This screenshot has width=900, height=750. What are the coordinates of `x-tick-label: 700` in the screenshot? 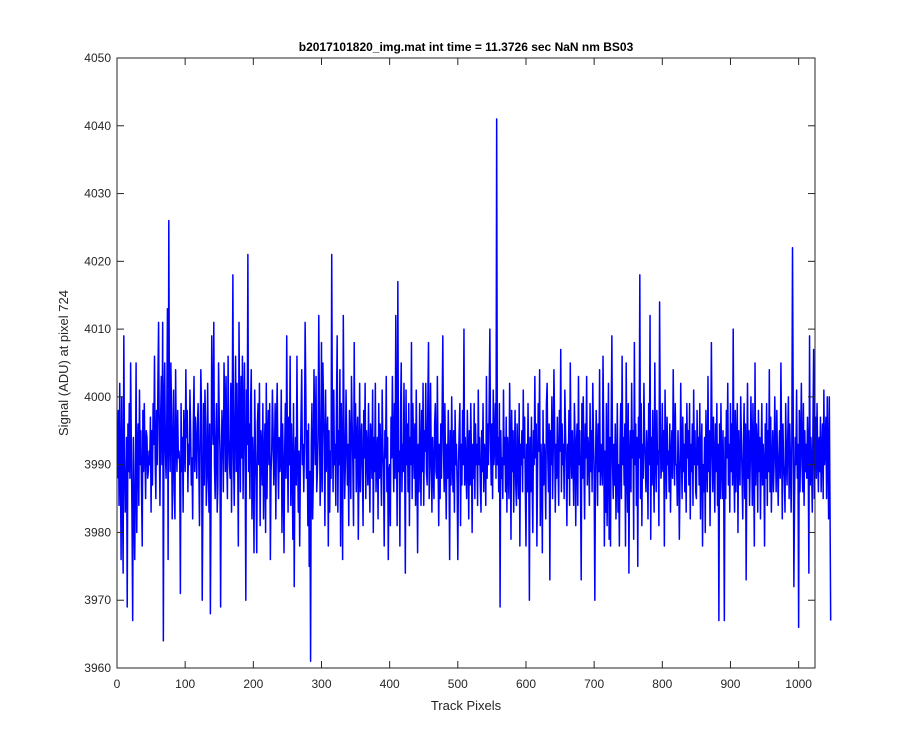 It's located at (594, 684).